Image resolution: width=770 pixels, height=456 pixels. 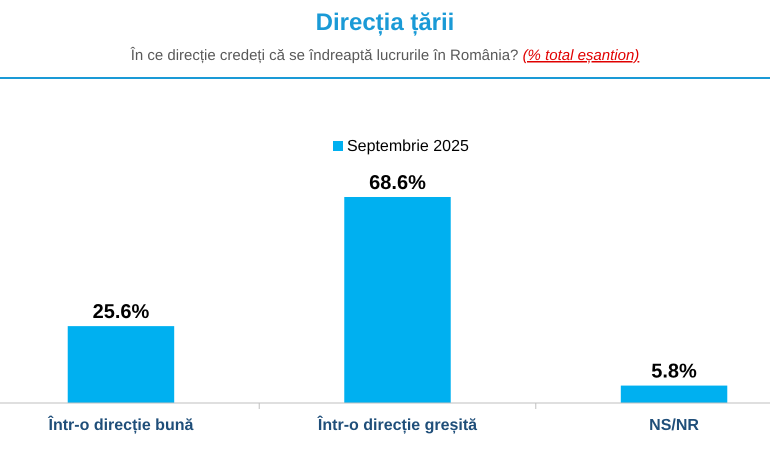 What do you see at coordinates (385, 55) in the screenshot?
I see `chart-subtitle: În ce direcție credeți că se îndreaptă lucrurile în România? (% total eșantion)` at bounding box center [385, 55].